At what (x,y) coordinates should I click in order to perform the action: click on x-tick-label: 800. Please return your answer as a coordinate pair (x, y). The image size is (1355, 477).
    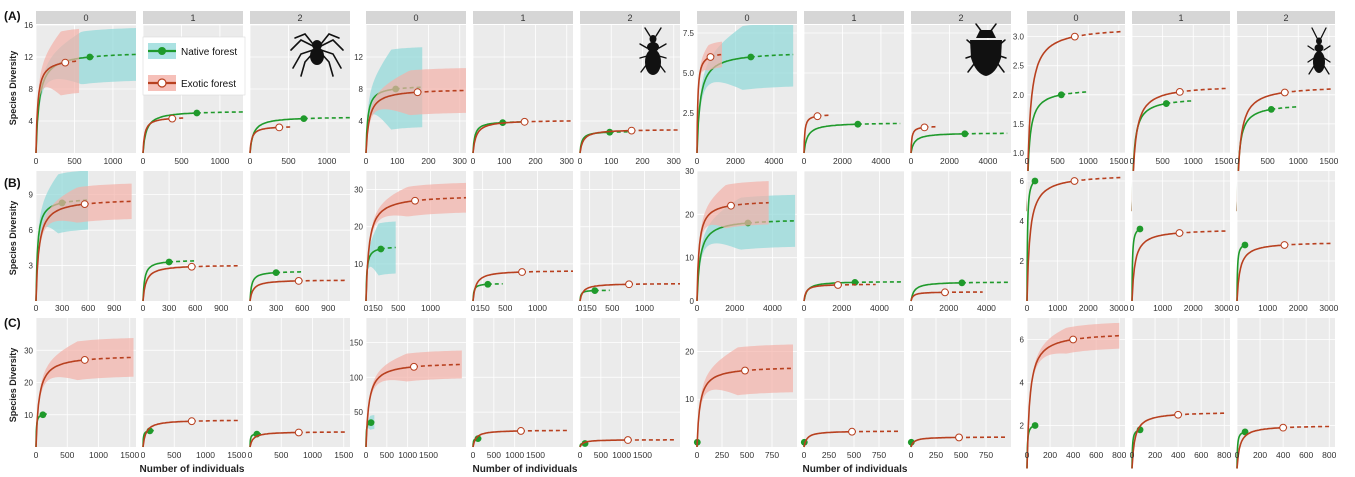
    Looking at the image, I should click on (1119, 455).